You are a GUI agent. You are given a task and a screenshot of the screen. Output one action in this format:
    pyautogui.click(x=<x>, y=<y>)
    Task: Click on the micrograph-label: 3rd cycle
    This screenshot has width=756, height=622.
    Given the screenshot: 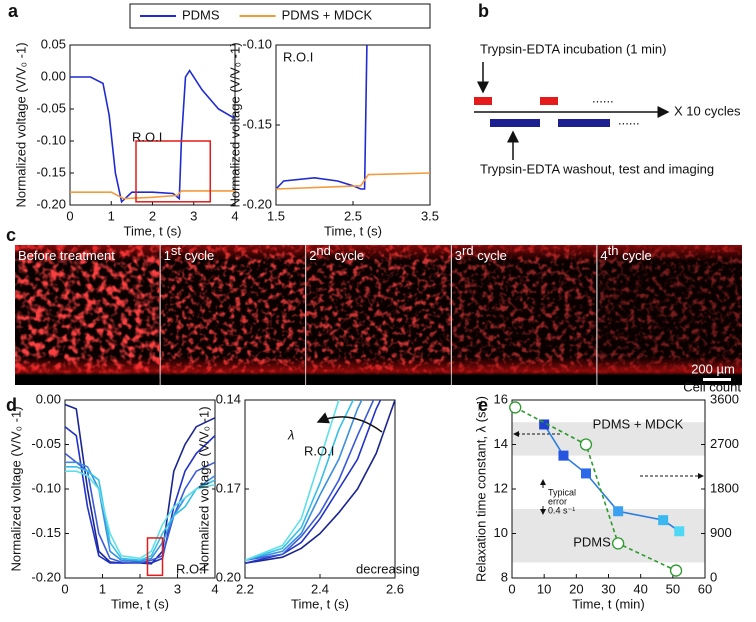 What is the action you would take?
    pyautogui.click(x=481, y=253)
    